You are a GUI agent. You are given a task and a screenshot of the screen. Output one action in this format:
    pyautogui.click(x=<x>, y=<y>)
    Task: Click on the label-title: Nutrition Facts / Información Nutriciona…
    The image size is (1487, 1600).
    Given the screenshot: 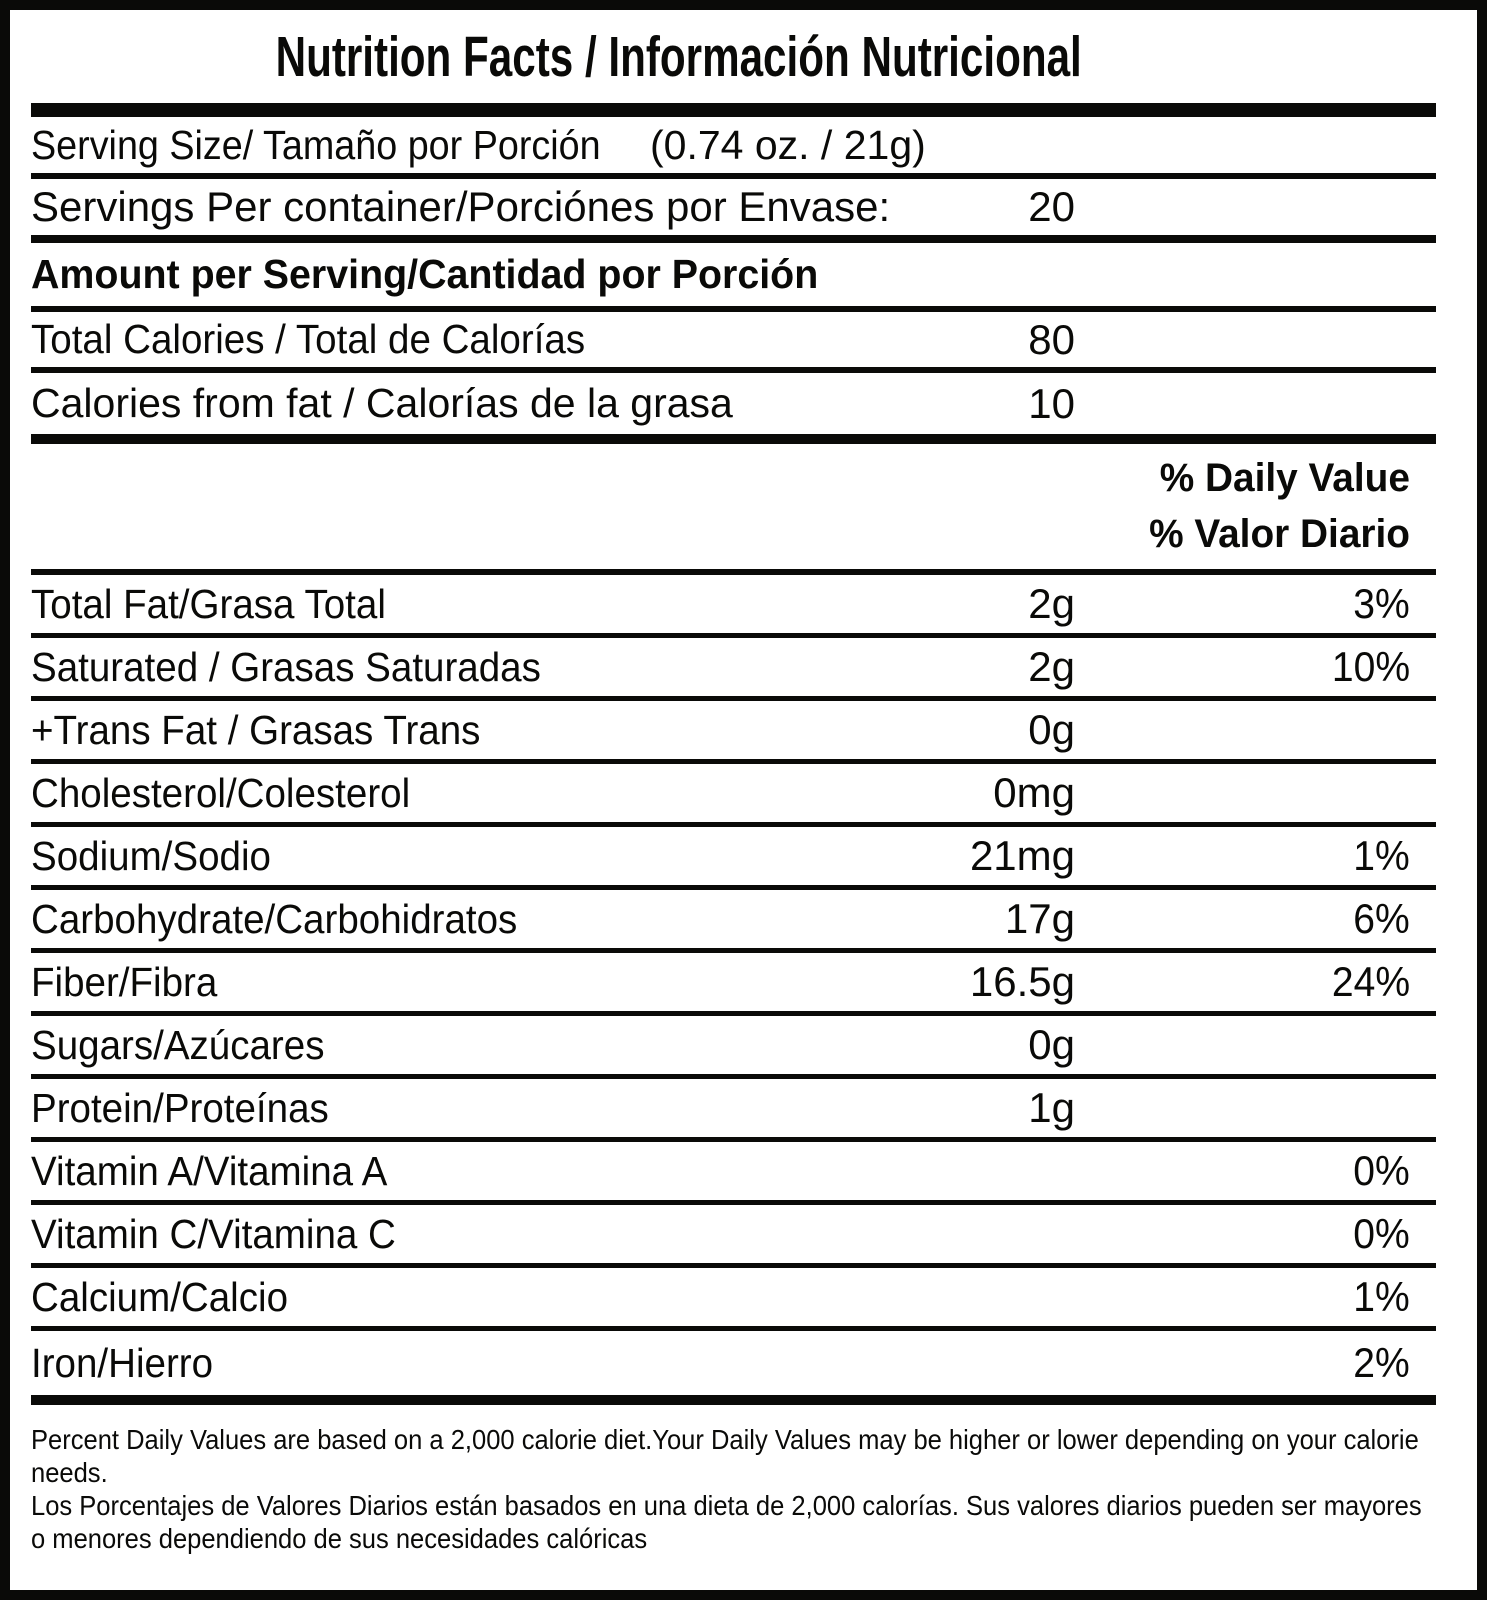 What is the action you would take?
    pyautogui.click(x=678, y=56)
    